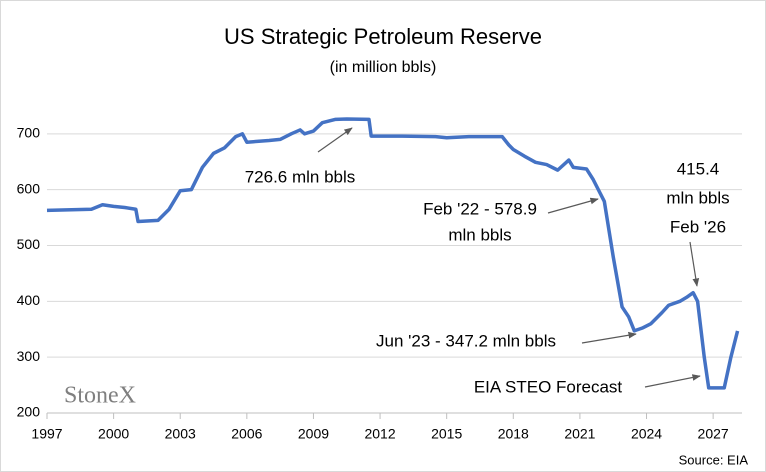  What do you see at coordinates (698, 226) in the screenshot?
I see `annotation: Feb '26` at bounding box center [698, 226].